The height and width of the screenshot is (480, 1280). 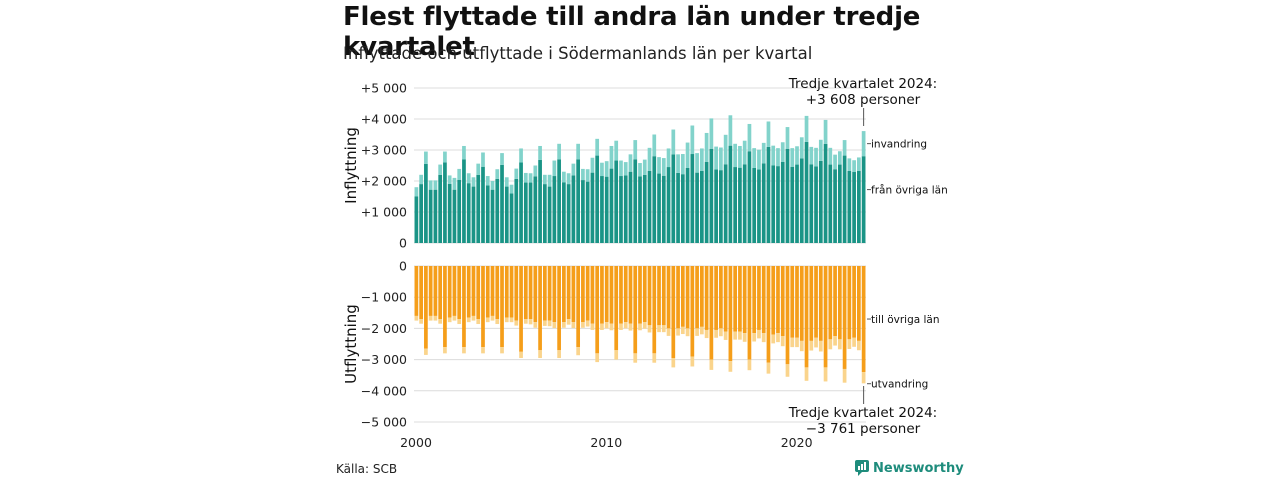 What do you see at coordinates (909, 468) in the screenshot?
I see `brand-logo: Newsworthy` at bounding box center [909, 468].